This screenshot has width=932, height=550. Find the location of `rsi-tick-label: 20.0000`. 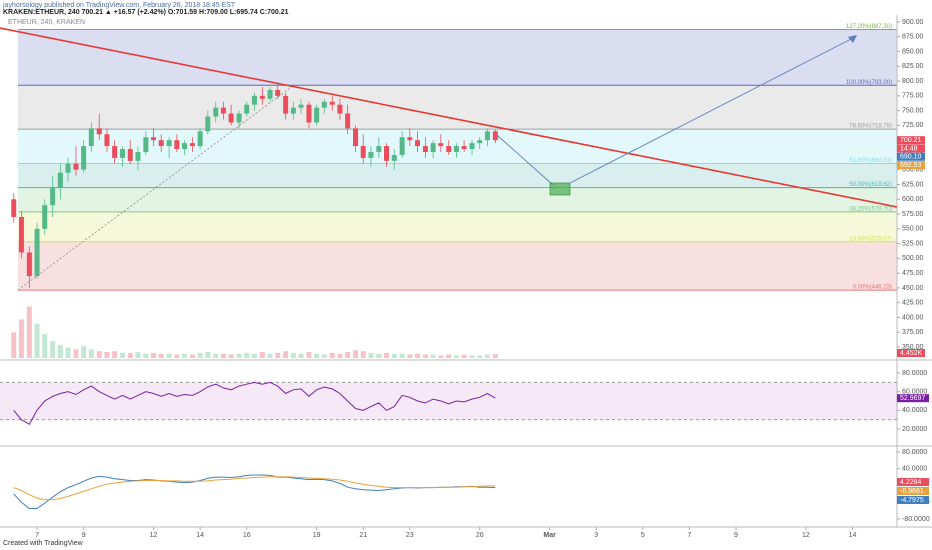

rsi-tick-label: 20.0000 is located at coordinates (914, 429).